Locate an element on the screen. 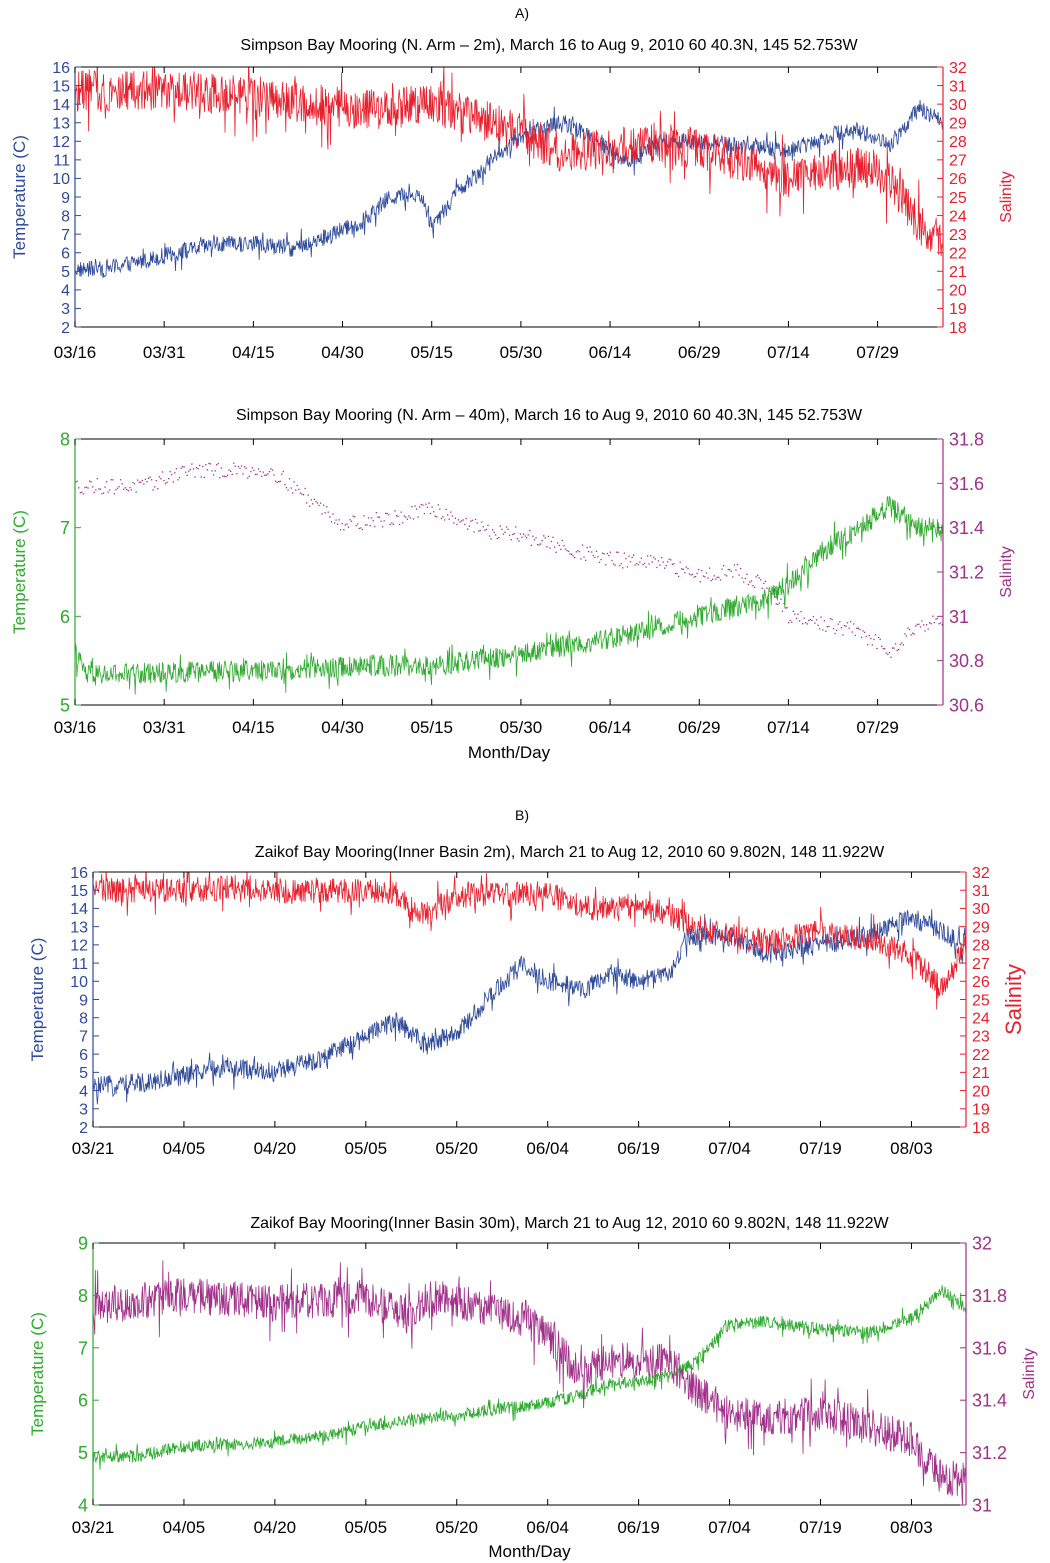 The width and height of the screenshot is (1050, 1563). x-tick-label: 04/05 is located at coordinates (184, 1148).